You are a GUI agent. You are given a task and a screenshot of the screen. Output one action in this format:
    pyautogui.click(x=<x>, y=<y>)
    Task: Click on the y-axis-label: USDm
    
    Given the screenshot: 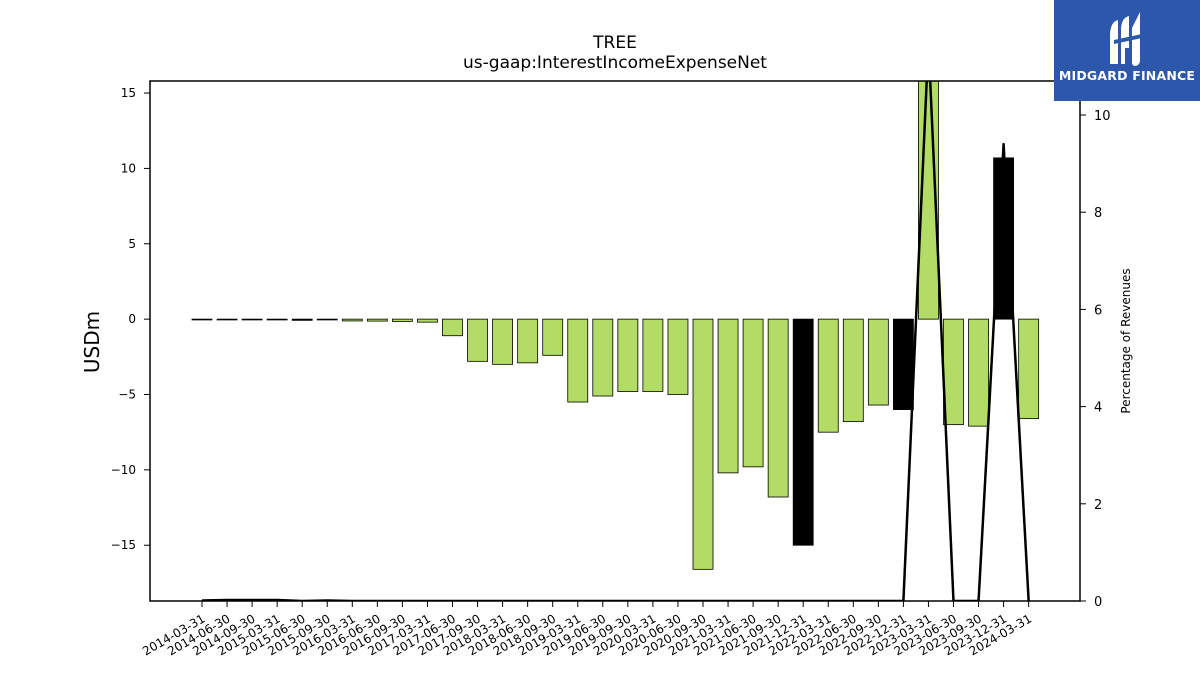 What is the action you would take?
    pyautogui.click(x=92, y=342)
    